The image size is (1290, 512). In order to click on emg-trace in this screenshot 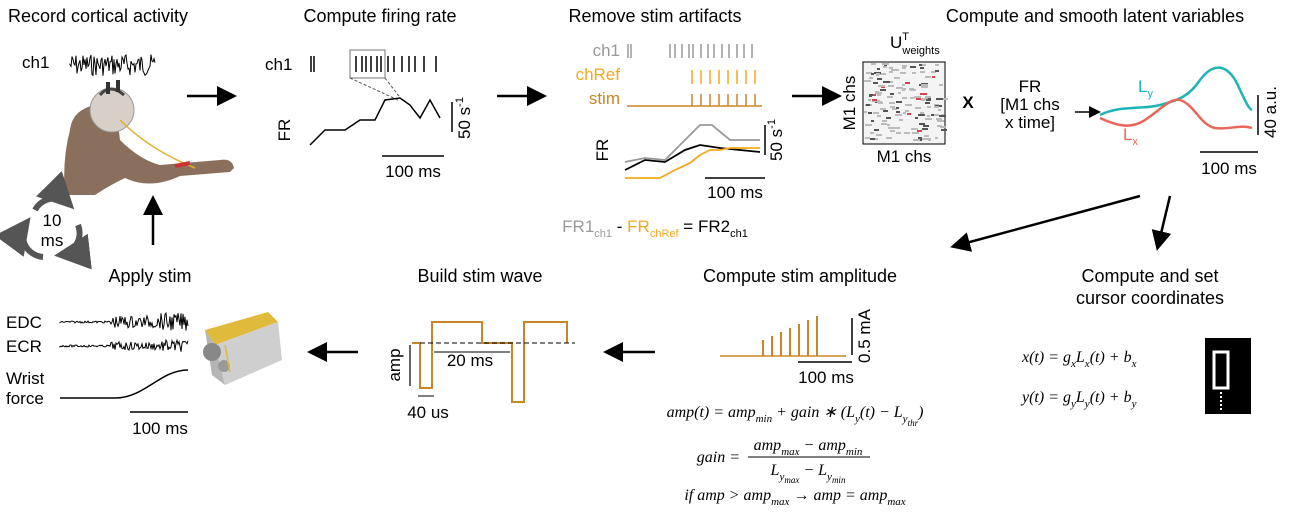, I will do `click(124, 321)`.